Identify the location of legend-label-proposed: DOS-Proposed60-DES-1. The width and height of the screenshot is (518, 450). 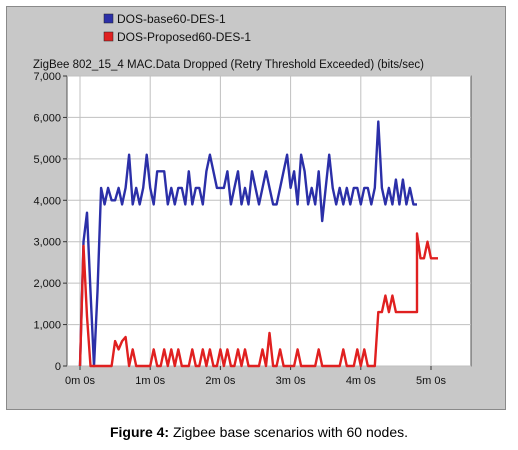
(184, 37).